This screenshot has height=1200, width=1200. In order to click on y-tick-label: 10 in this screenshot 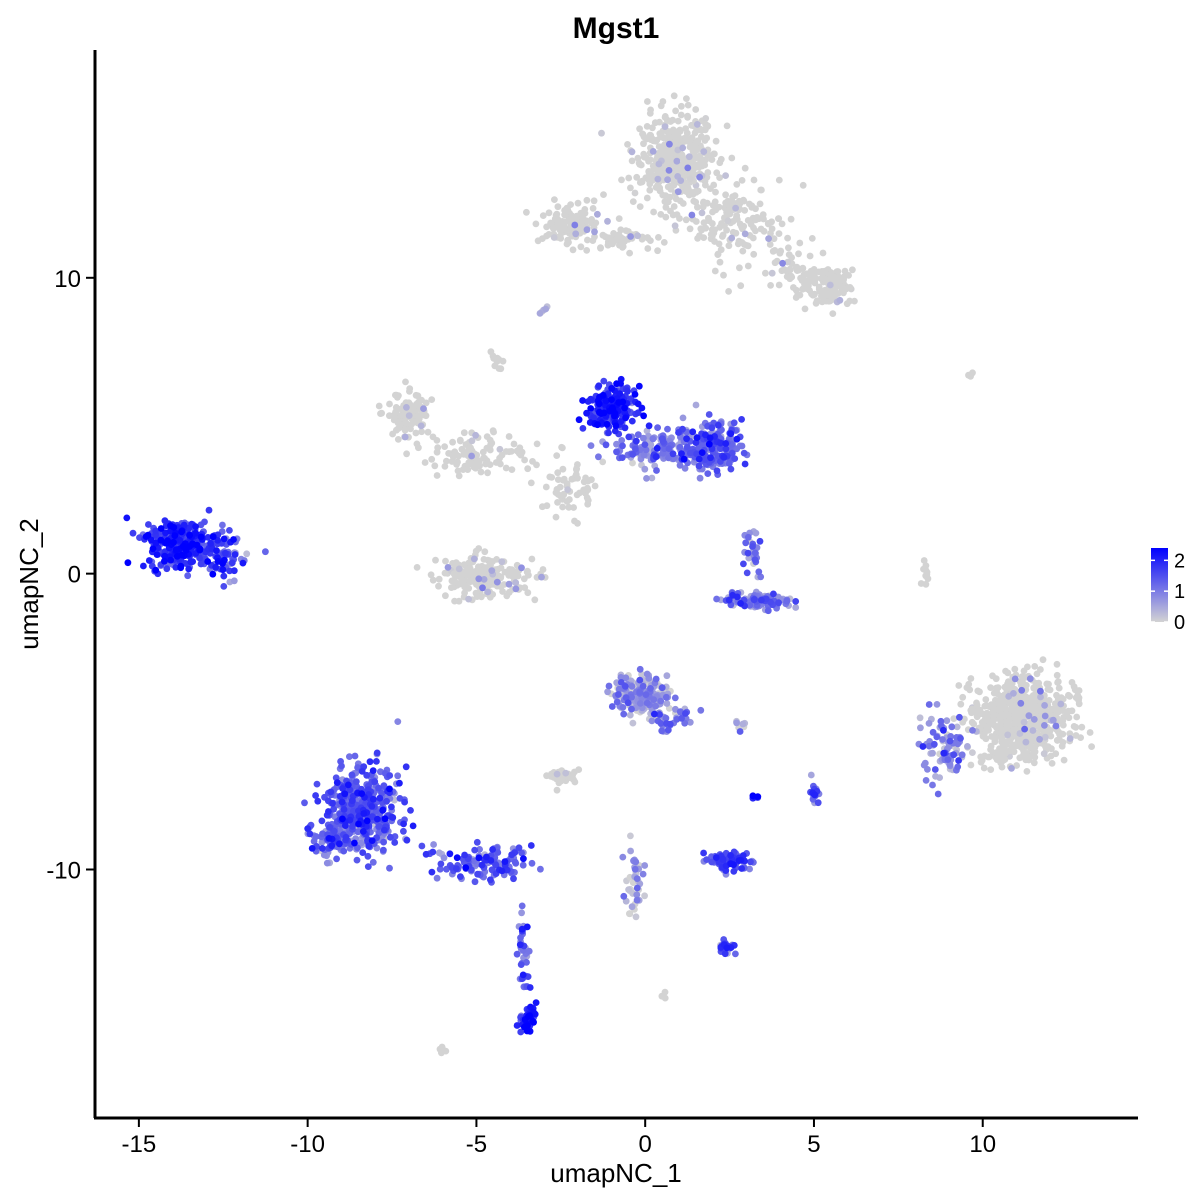, I will do `click(67, 279)`.